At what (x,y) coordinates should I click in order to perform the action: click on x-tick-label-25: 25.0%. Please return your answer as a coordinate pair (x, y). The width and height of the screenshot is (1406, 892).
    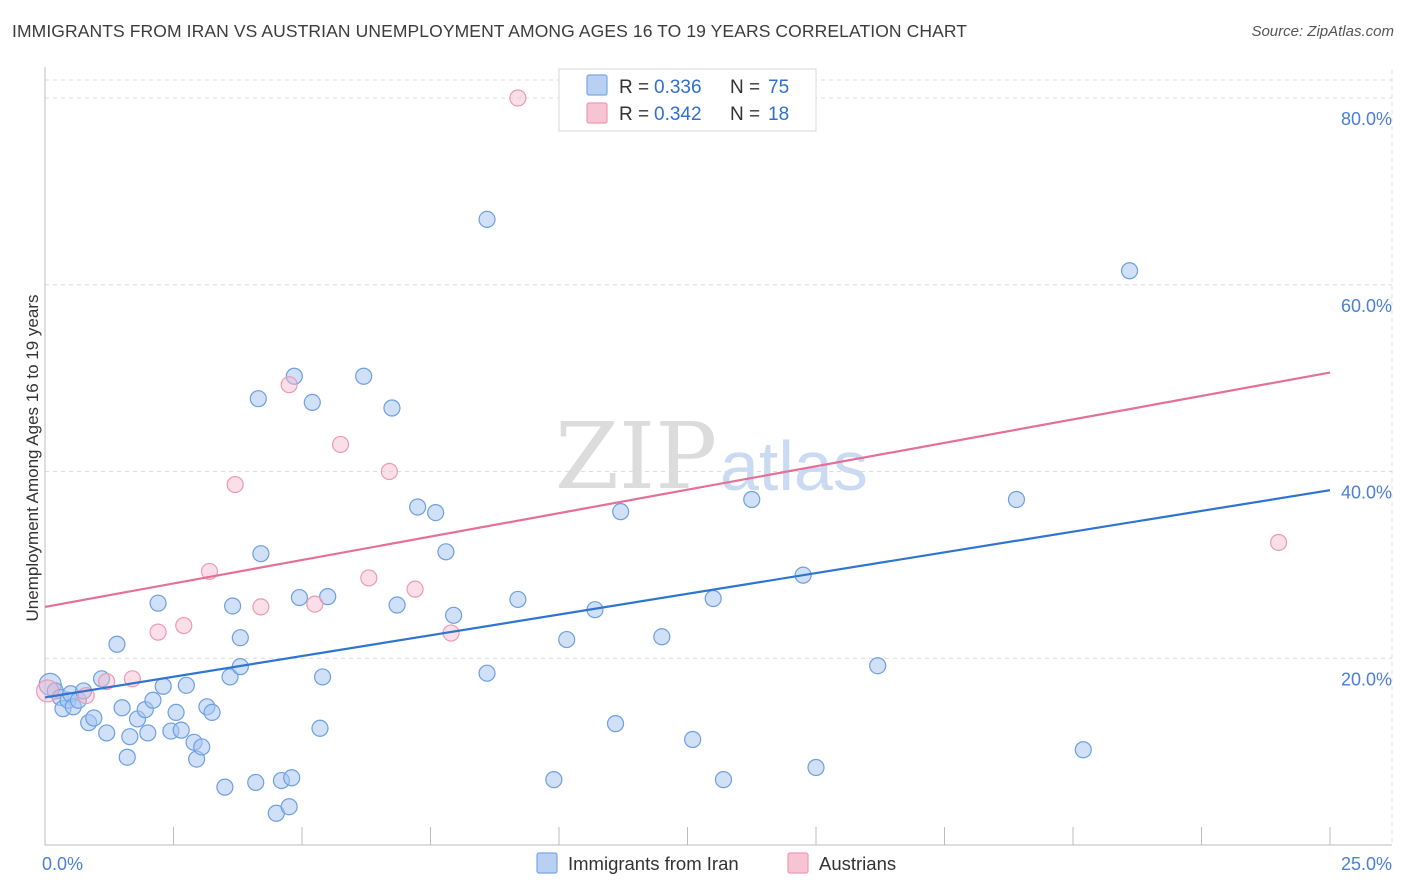
    Looking at the image, I should click on (1366, 864).